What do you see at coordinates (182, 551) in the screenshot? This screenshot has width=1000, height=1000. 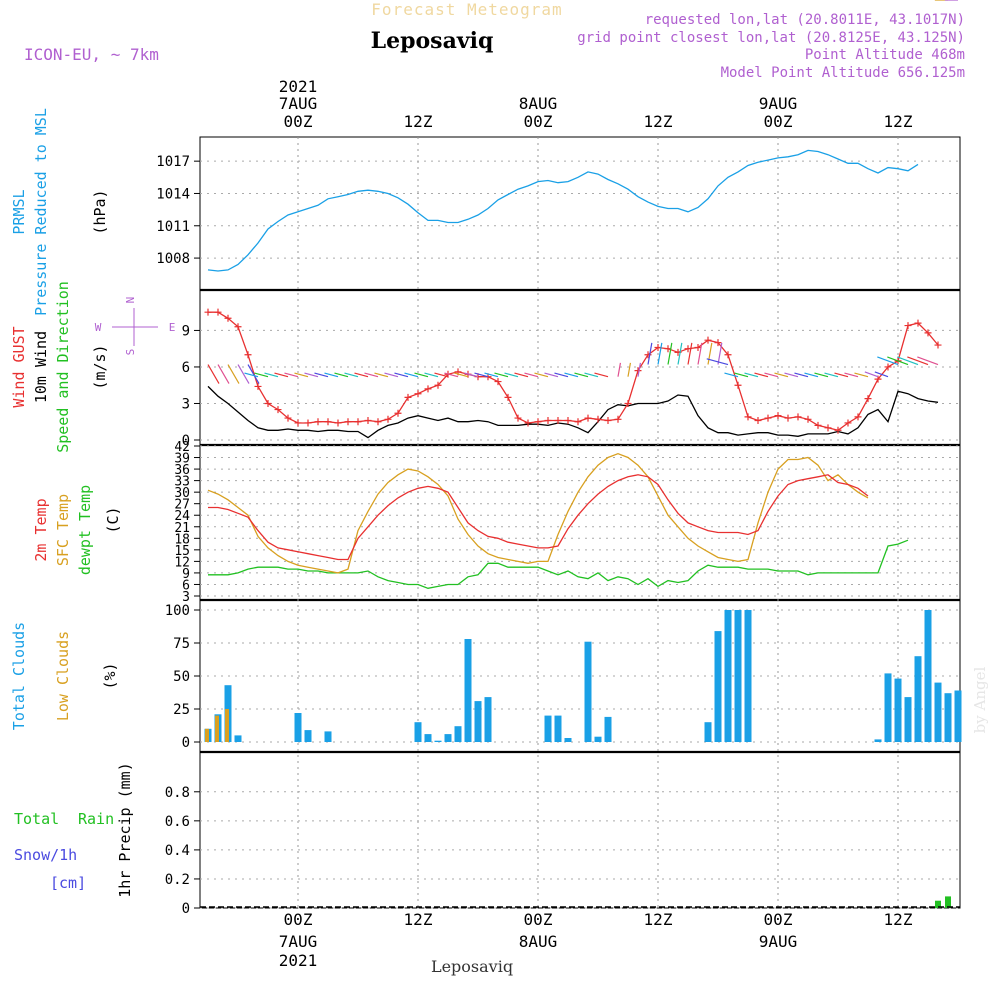 I see `ytick-label-temperature-4: 15` at bounding box center [182, 551].